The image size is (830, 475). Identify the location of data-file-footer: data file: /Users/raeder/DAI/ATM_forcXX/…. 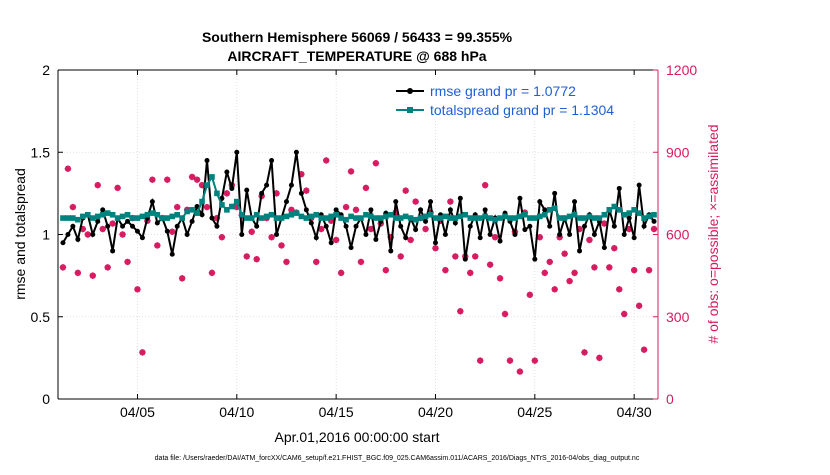
(397, 458).